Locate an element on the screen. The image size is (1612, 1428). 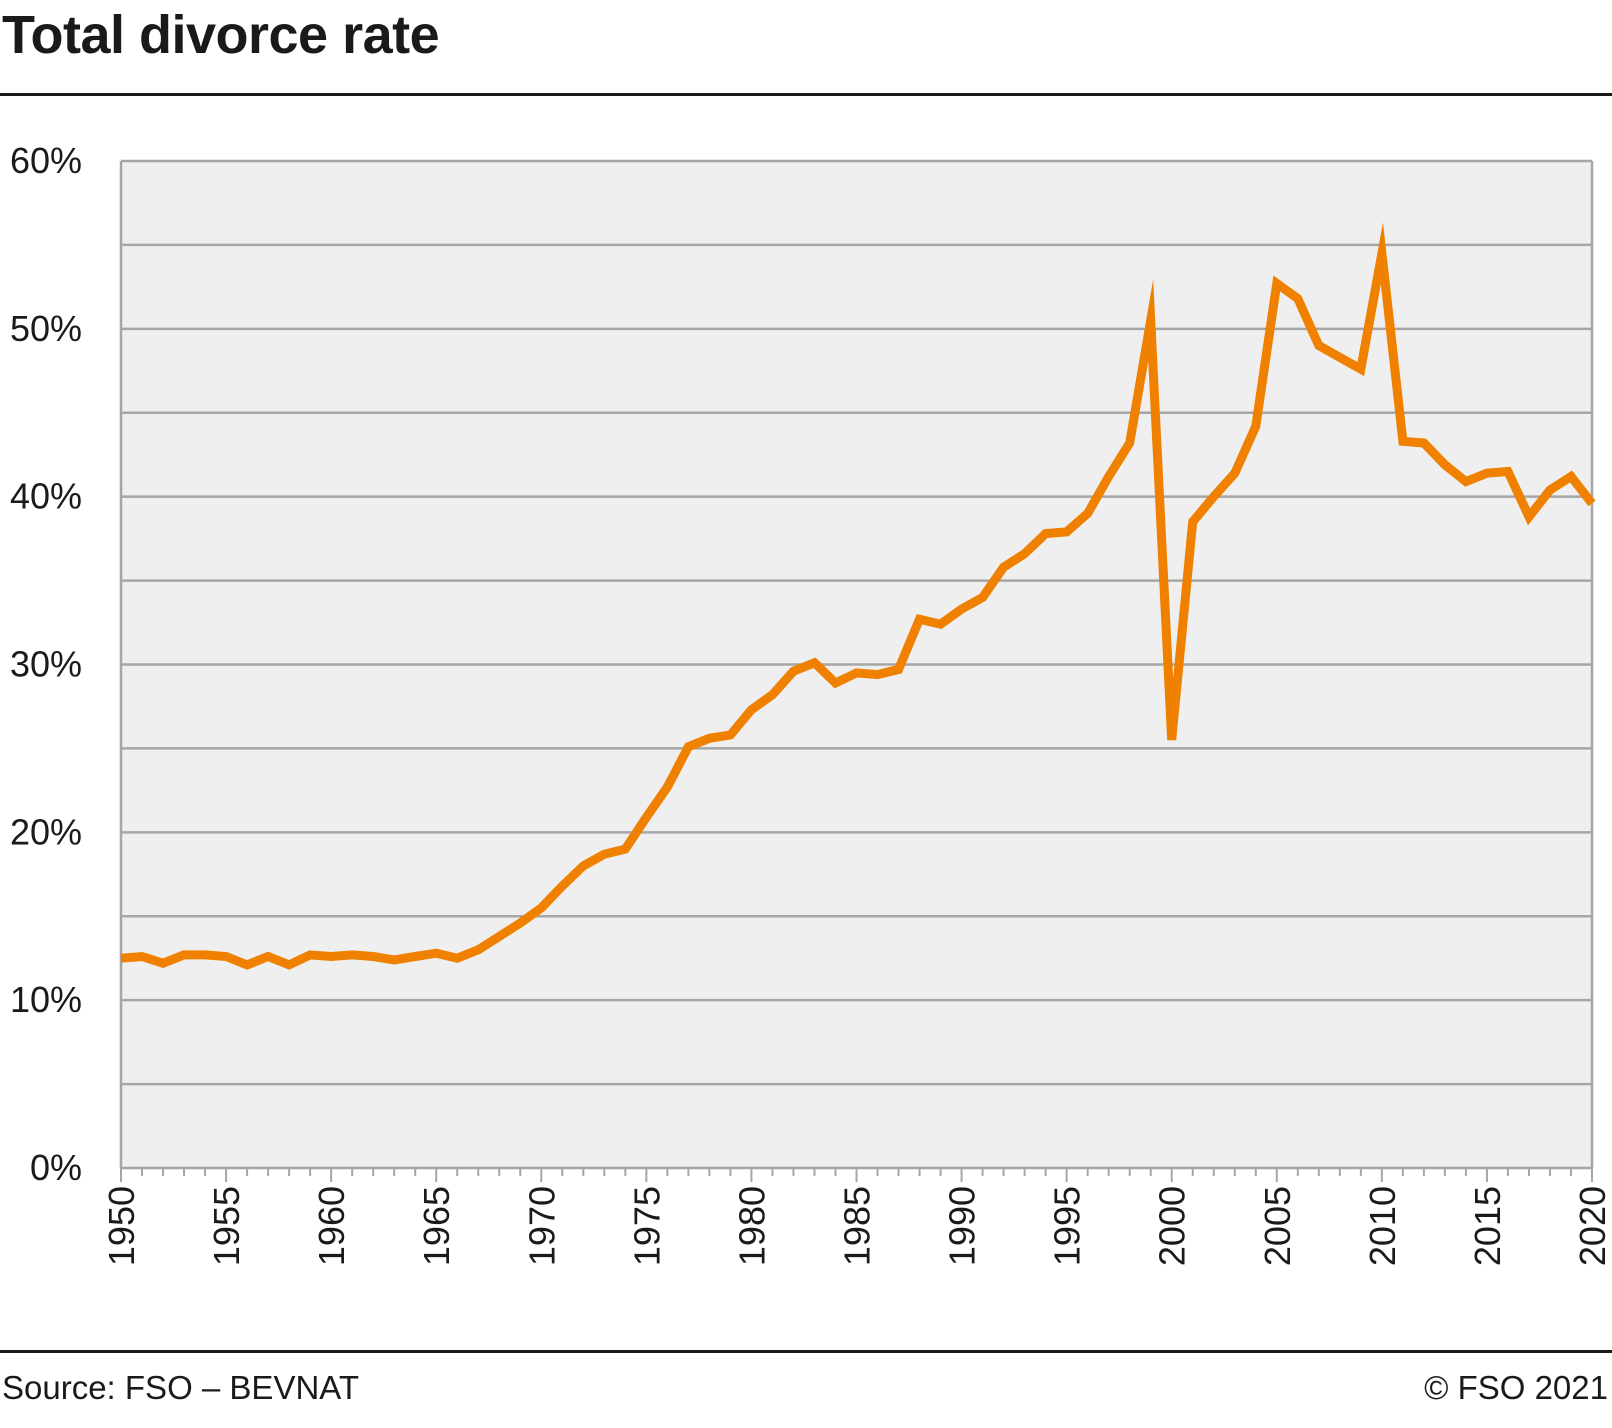
x-tick-label: 2010 is located at coordinates (1382, 1226).